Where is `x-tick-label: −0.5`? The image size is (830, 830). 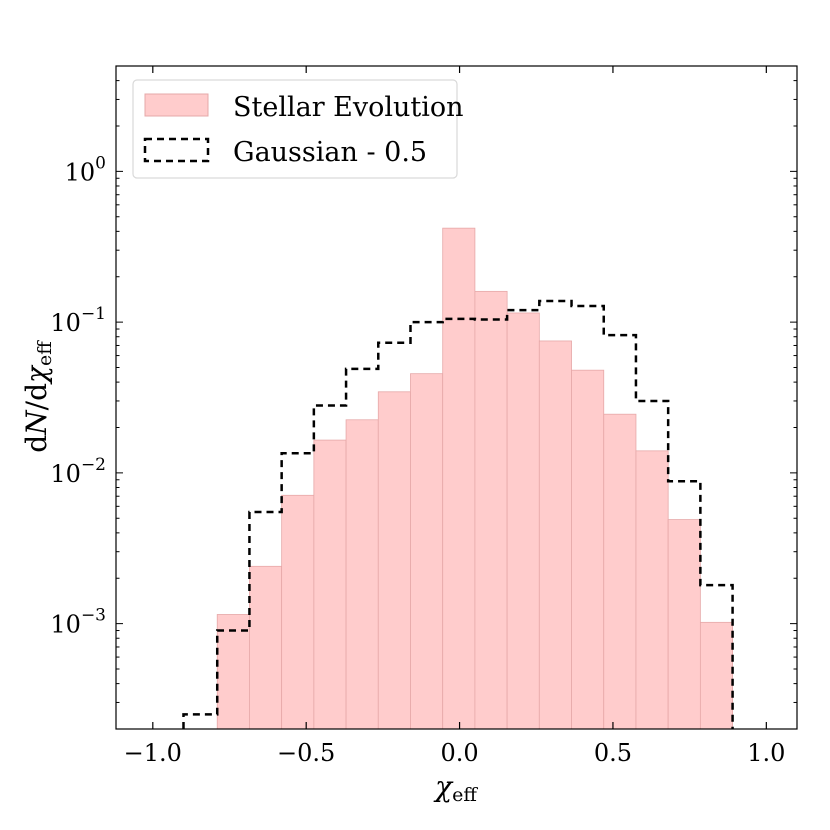
x-tick-label: −0.5 is located at coordinates (306, 753).